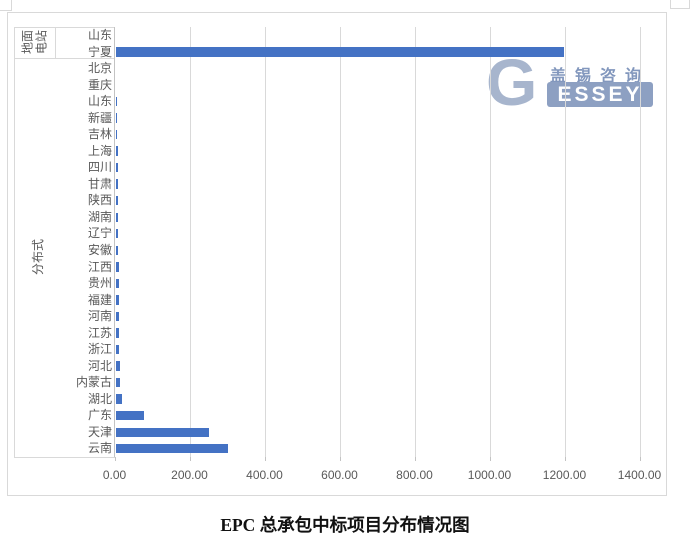 This screenshot has height=553, width=690. I want to click on group-separator-line, so click(64, 58).